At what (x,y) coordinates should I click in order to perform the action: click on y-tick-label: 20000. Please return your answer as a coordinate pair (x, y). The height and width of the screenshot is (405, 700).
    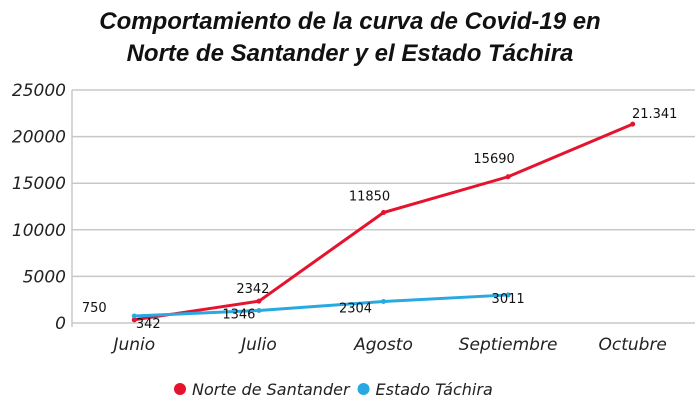
    Looking at the image, I should click on (39, 138).